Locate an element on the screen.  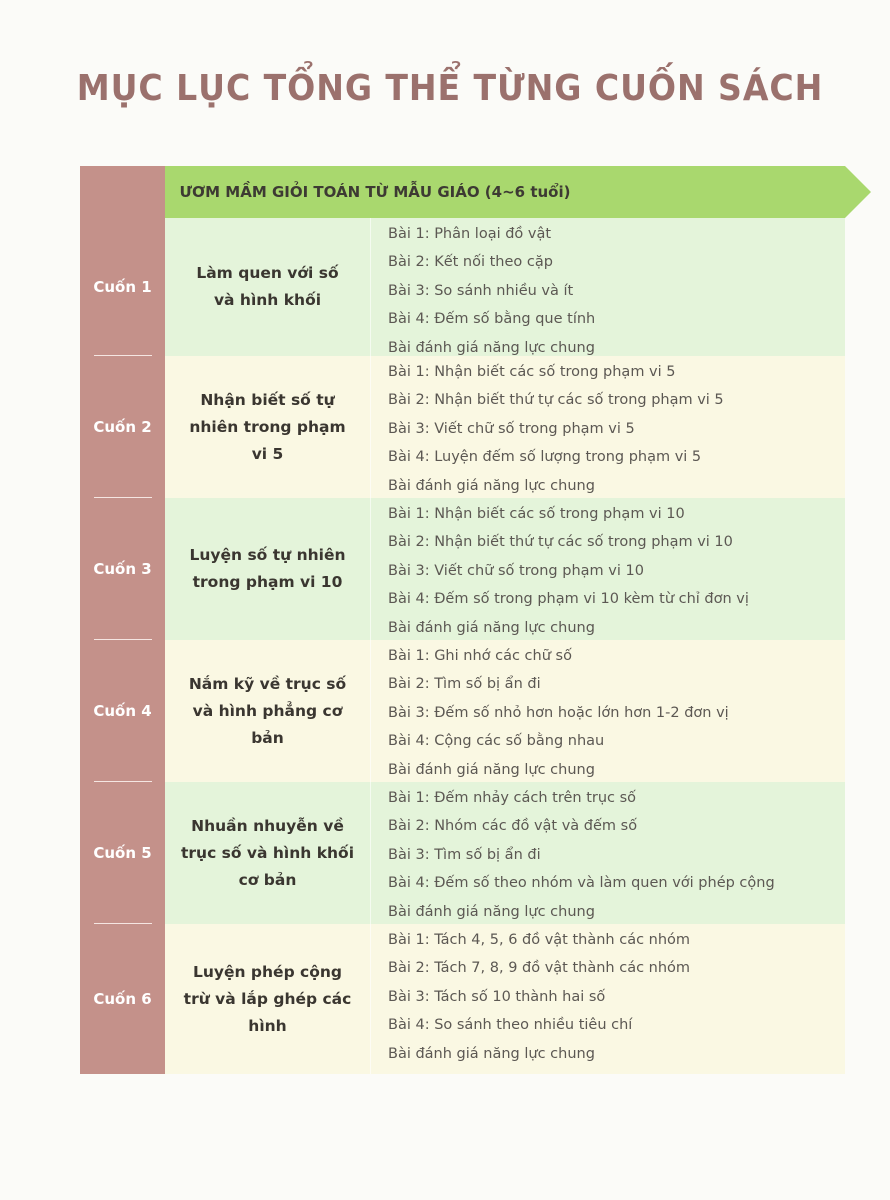
book-name: Luyện số tự nhiên trong phạm vi 10 is located at coordinates (267, 569).